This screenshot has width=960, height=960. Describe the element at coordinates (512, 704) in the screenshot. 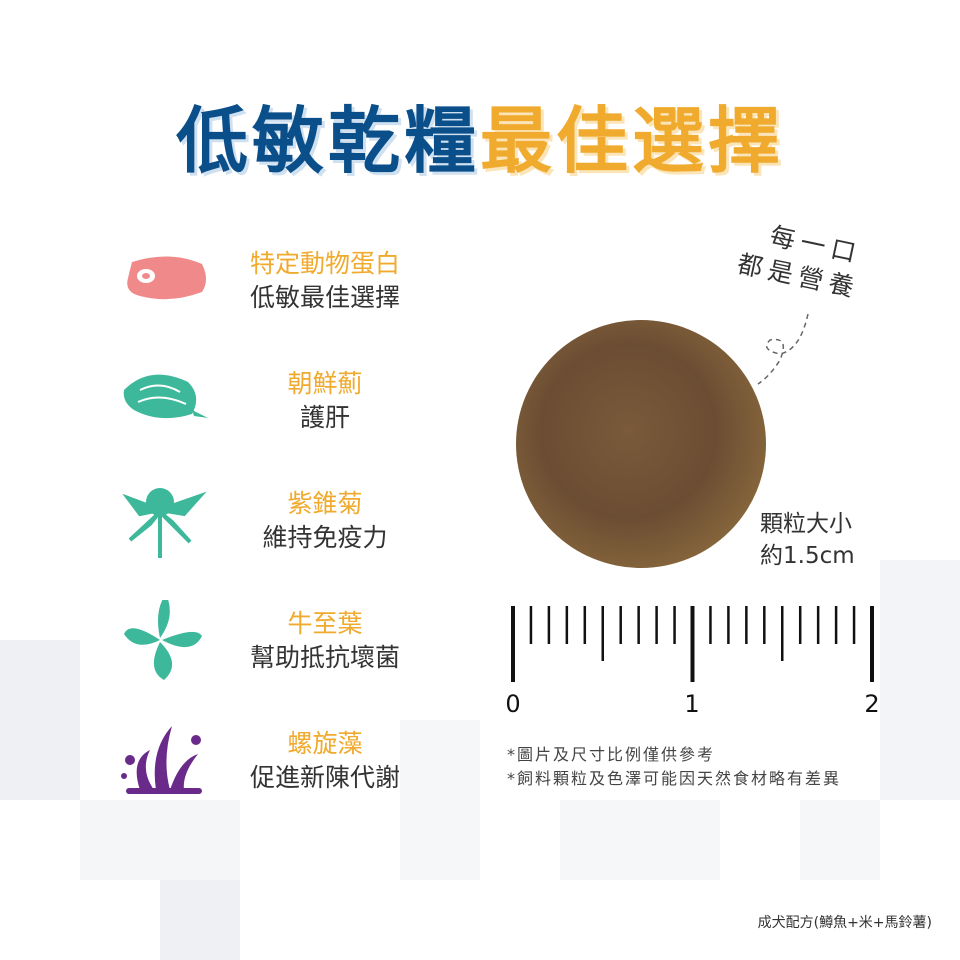

I see `ruler-label: 0` at that location.